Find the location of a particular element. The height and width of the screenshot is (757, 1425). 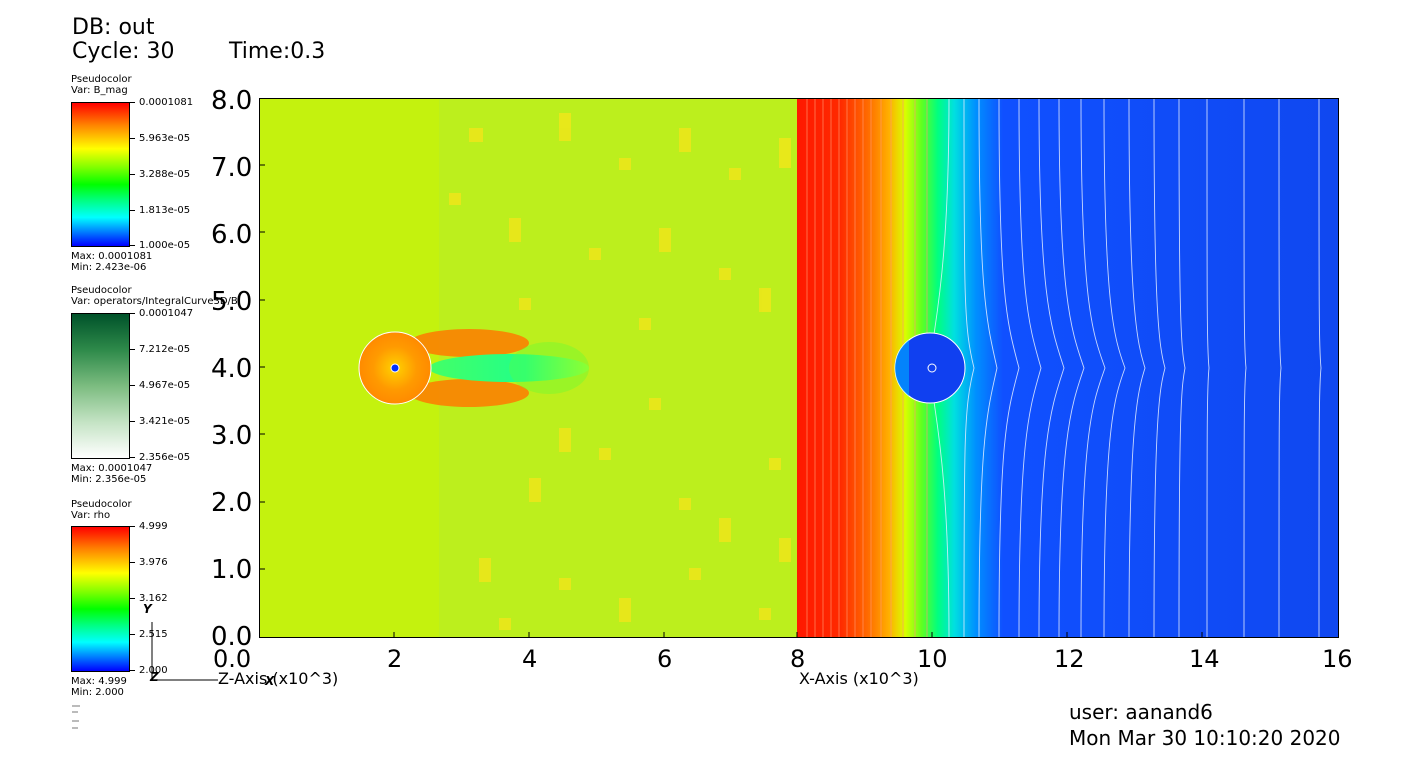

legend-tick: 2.515 is located at coordinates (153, 634).